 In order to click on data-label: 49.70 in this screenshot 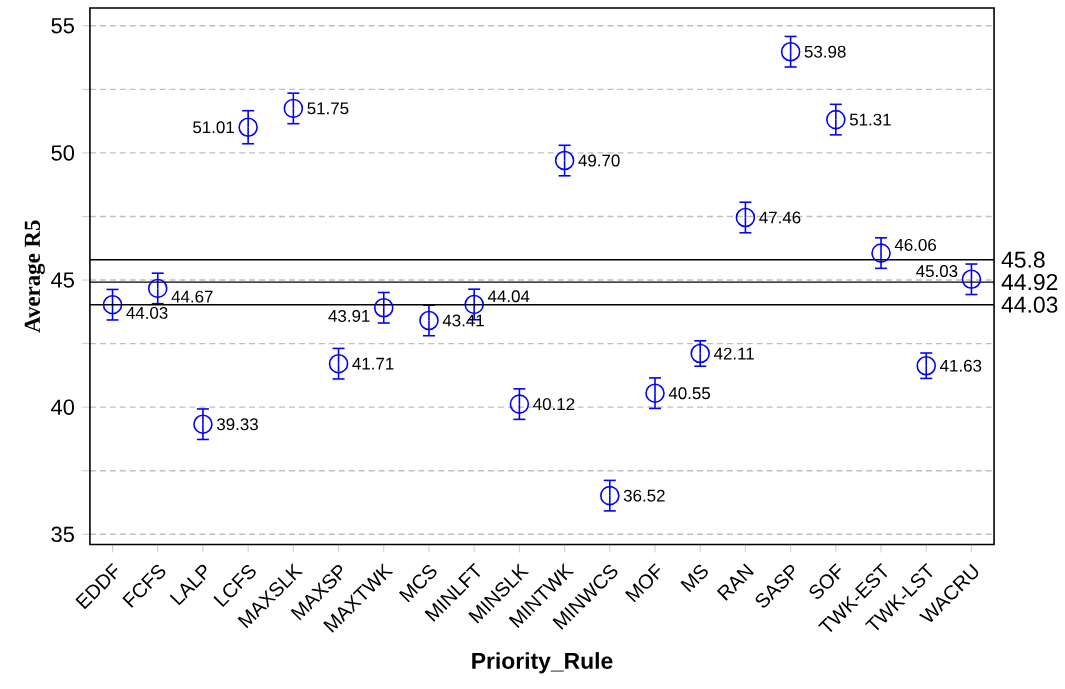, I will do `click(599, 160)`.